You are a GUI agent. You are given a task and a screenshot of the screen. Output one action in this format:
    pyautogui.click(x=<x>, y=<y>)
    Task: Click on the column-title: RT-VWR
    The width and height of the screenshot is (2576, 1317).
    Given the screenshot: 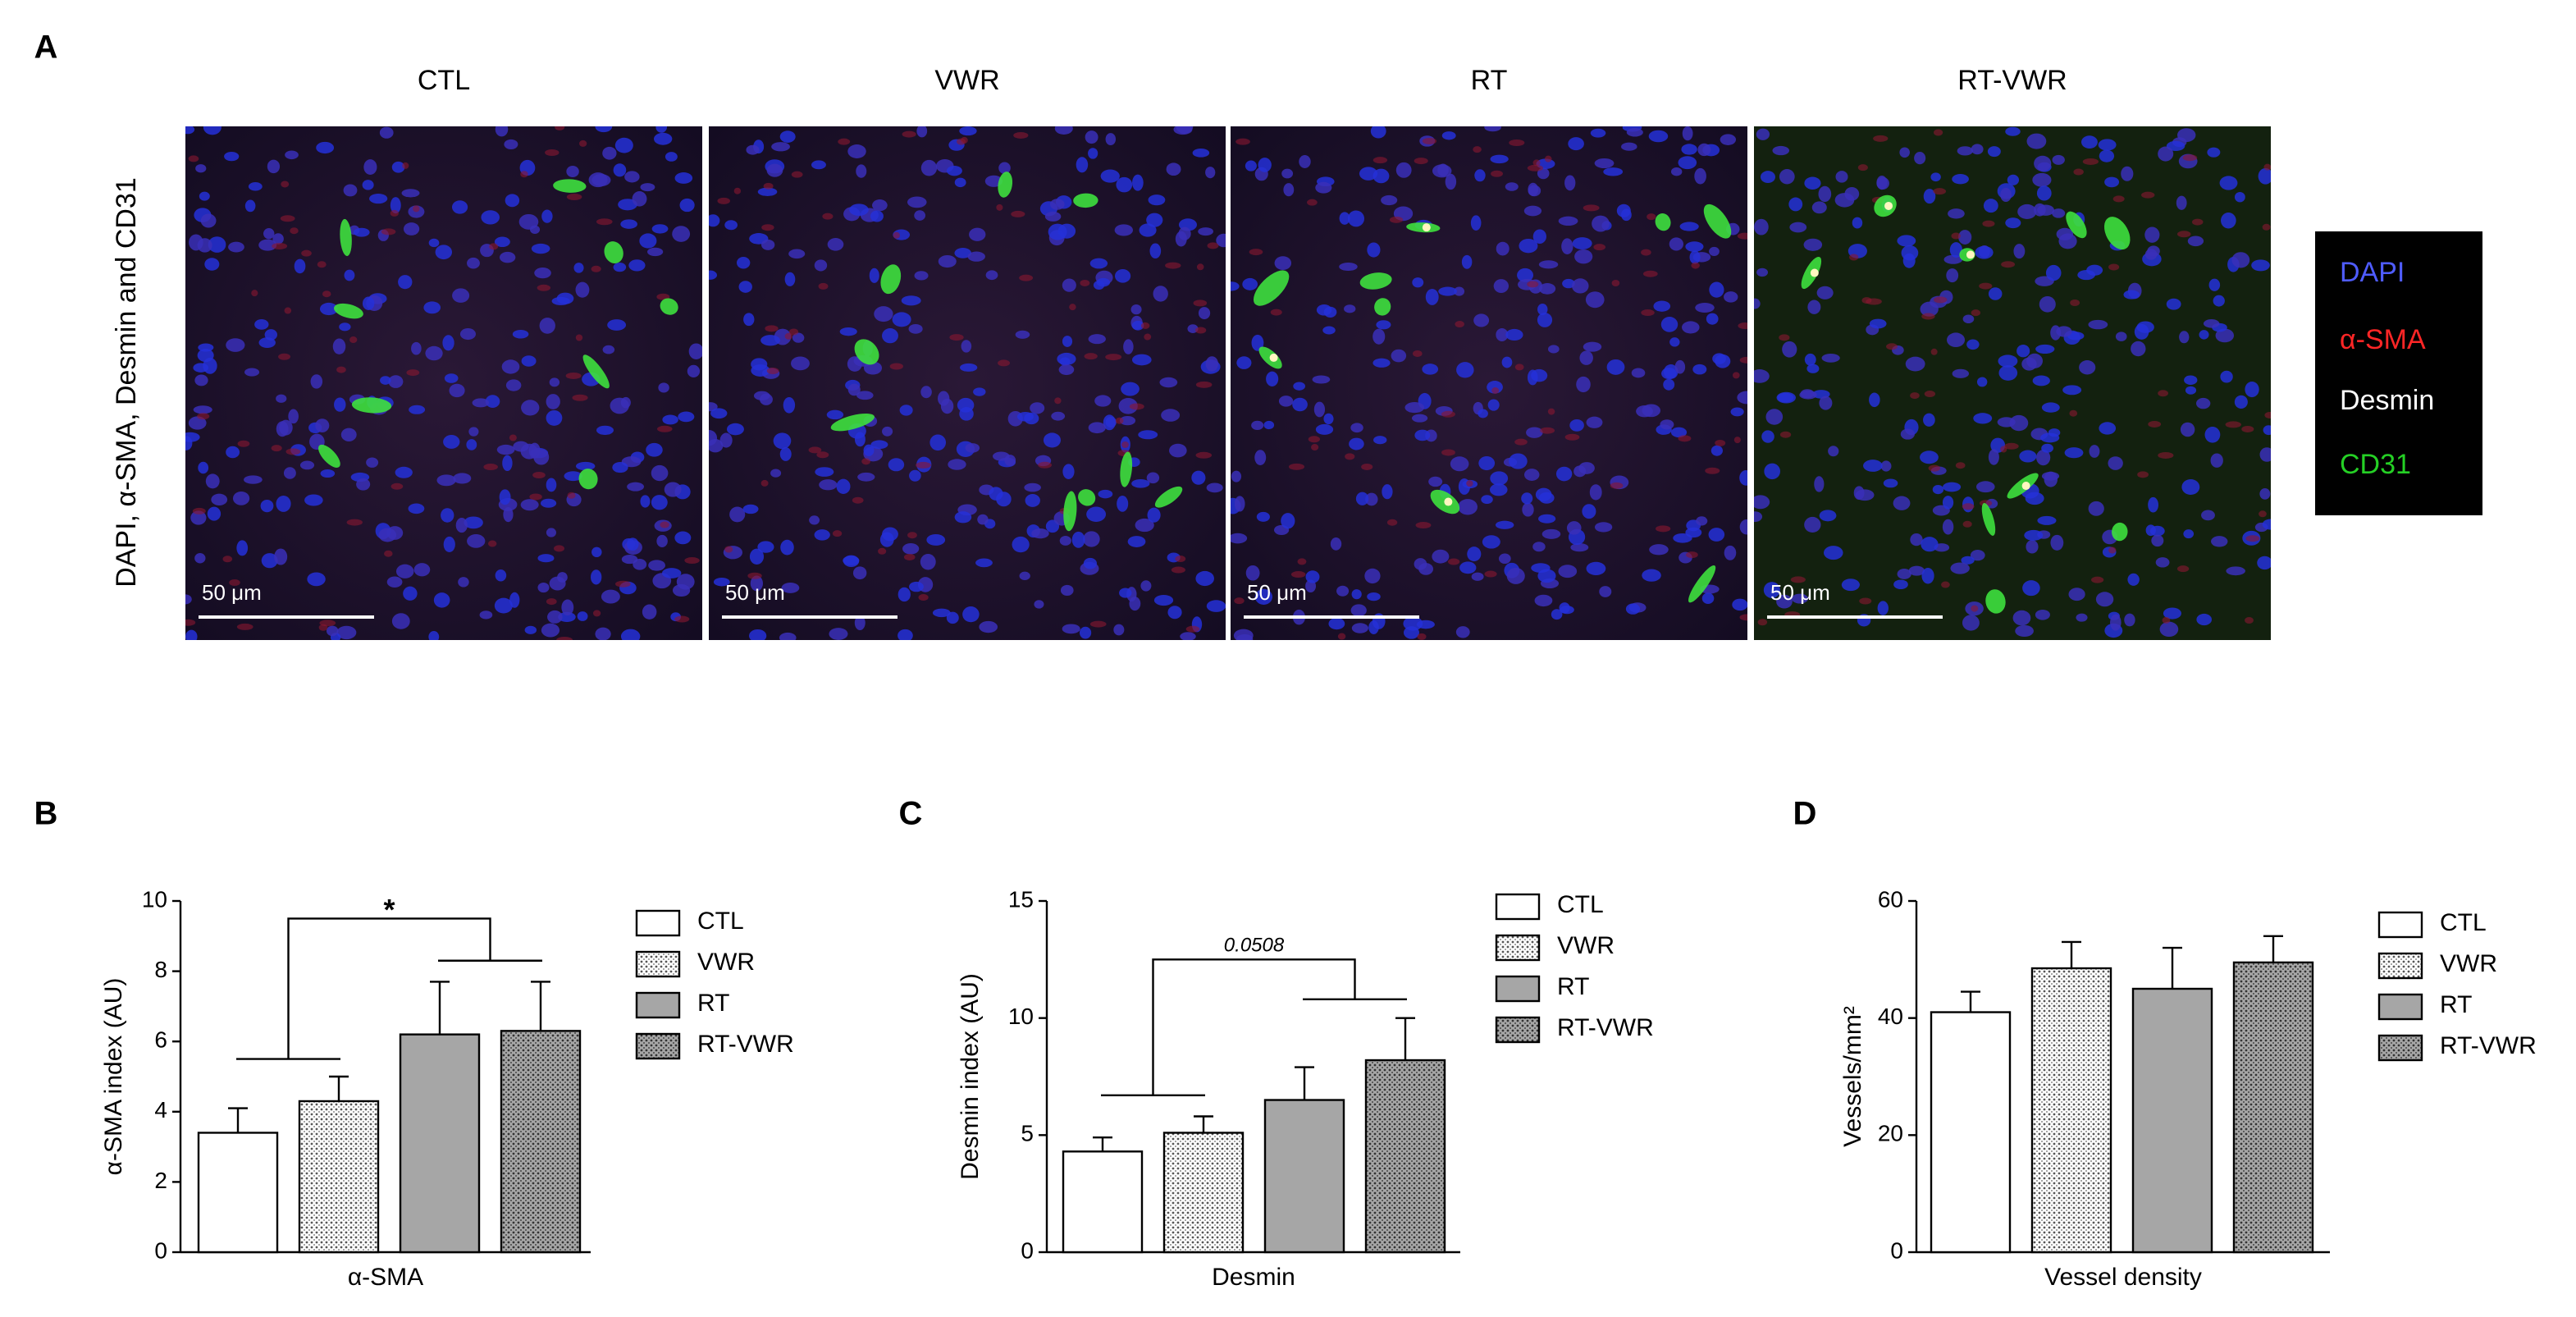 What is the action you would take?
    pyautogui.click(x=2012, y=80)
    